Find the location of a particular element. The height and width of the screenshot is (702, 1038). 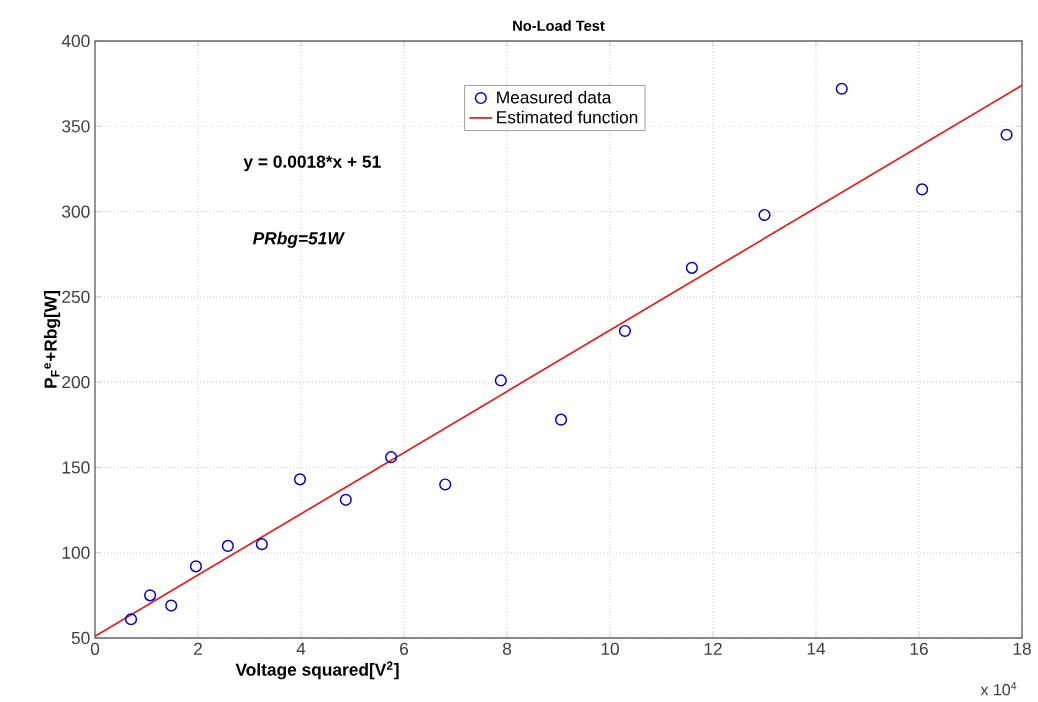

y-tick-label: 300 is located at coordinates (76, 211).